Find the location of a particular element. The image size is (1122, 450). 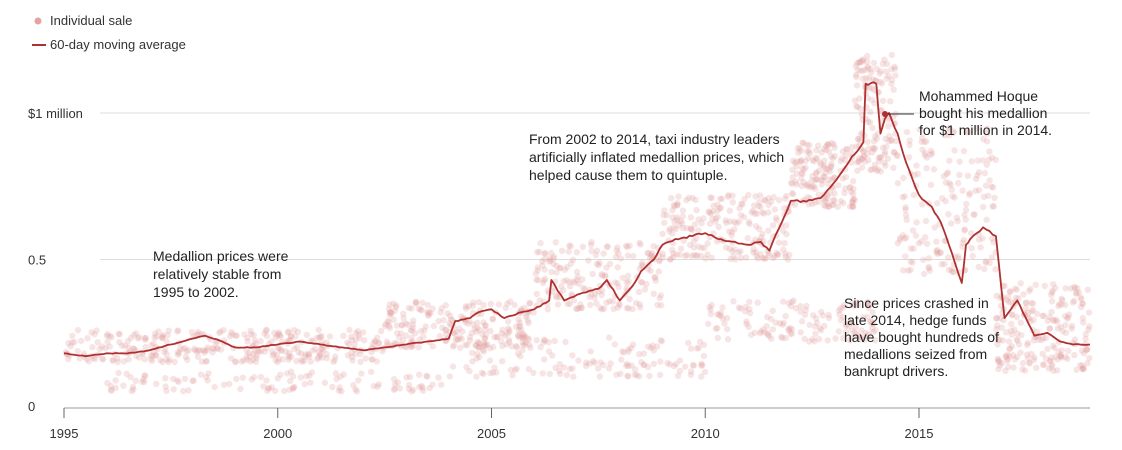

legend: Individual sale 60-day moving average is located at coordinates (109, 32).